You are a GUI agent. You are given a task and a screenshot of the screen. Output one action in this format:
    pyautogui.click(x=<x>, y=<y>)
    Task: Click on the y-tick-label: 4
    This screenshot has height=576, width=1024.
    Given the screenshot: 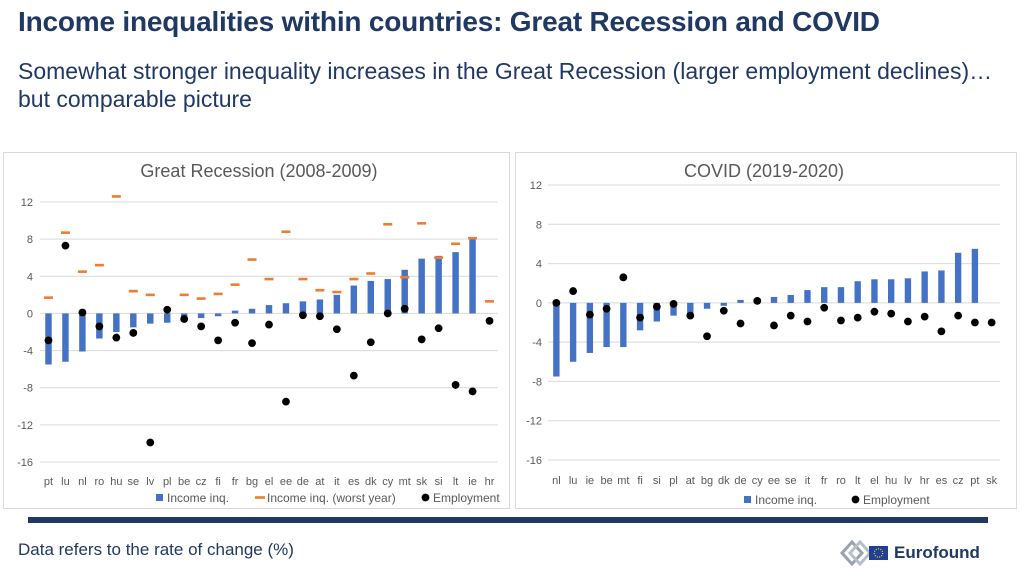 What is the action you would take?
    pyautogui.click(x=539, y=265)
    